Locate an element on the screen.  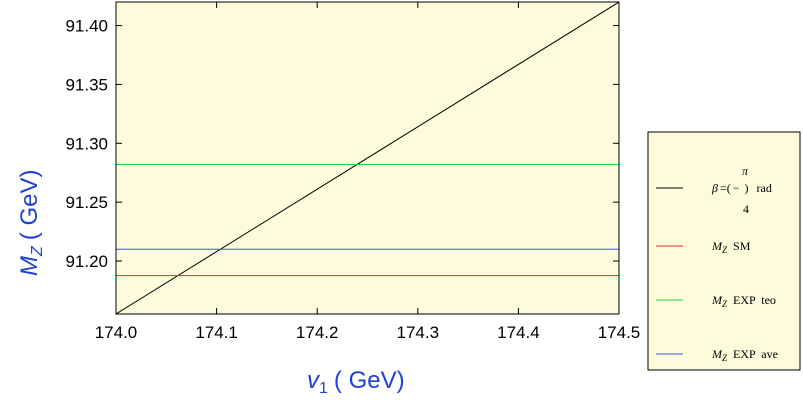
legend-mz-sm-sub: Z is located at coordinates (725, 250).